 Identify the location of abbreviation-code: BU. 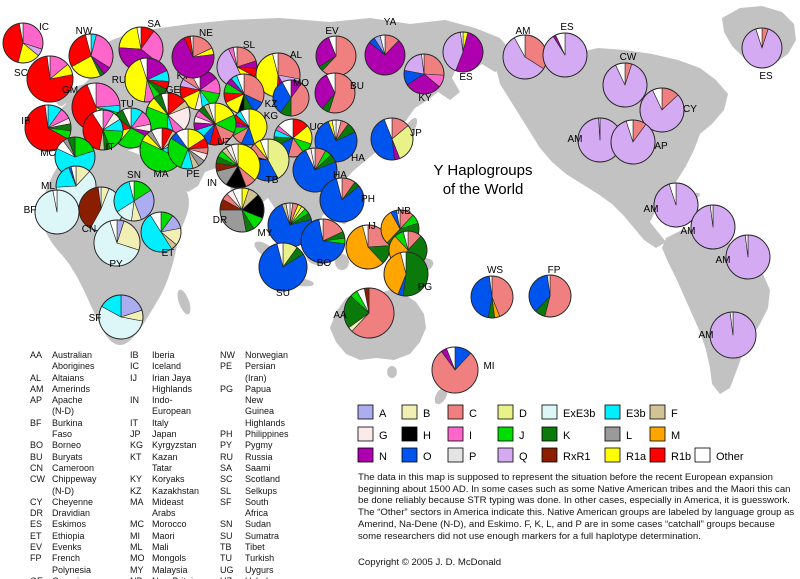
(36, 456).